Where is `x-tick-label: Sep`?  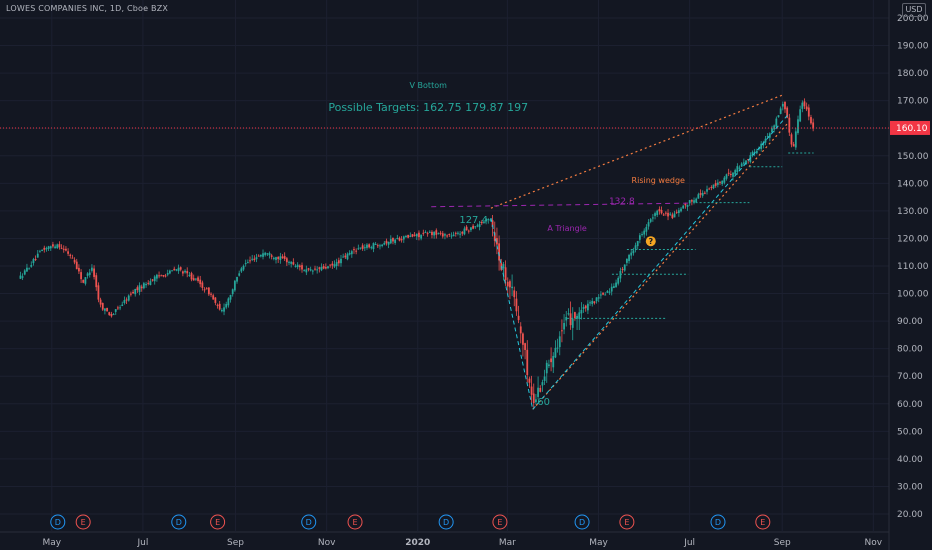 x-tick-label: Sep is located at coordinates (235, 543).